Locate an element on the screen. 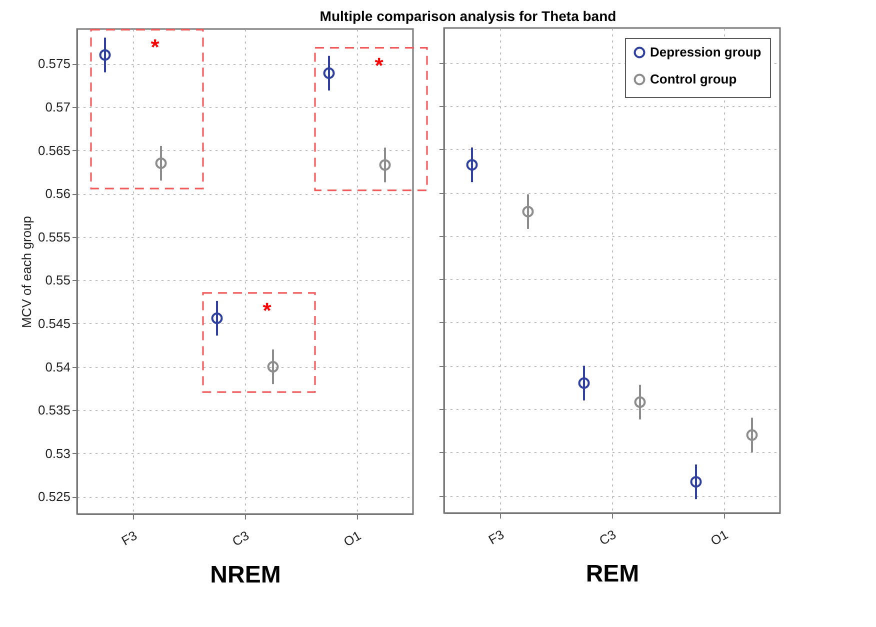 This screenshot has height=627, width=876. text: Multiple comparison analysis for Theta band is located at coordinates (468, 15).